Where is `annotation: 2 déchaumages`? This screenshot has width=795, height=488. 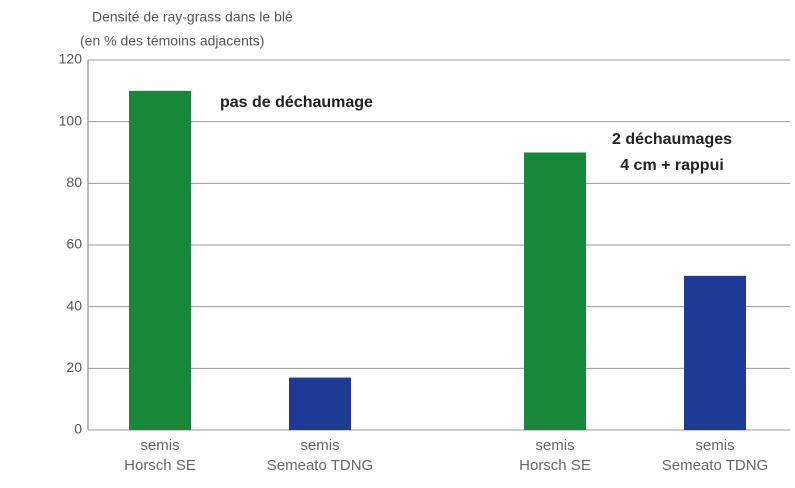
annotation: 2 déchaumages is located at coordinates (672, 139).